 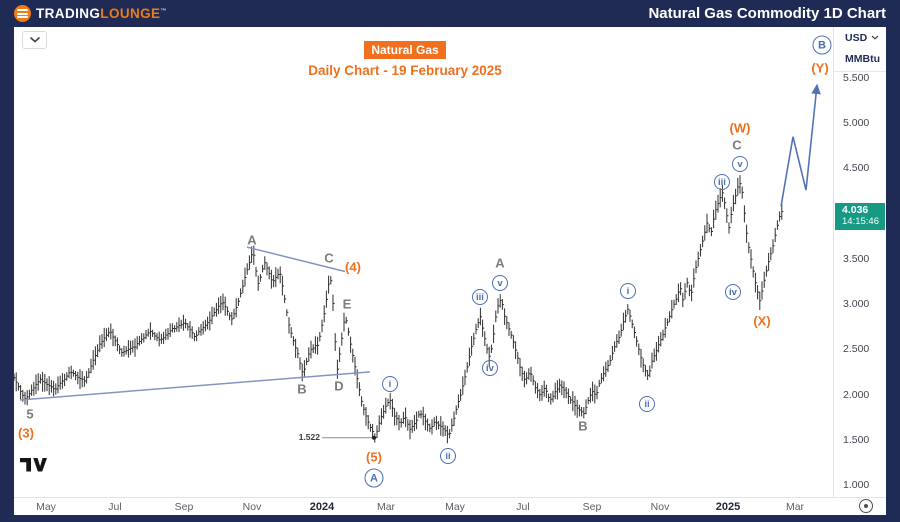 What do you see at coordinates (866, 506) in the screenshot?
I see `scale-settings-icon` at bounding box center [866, 506].